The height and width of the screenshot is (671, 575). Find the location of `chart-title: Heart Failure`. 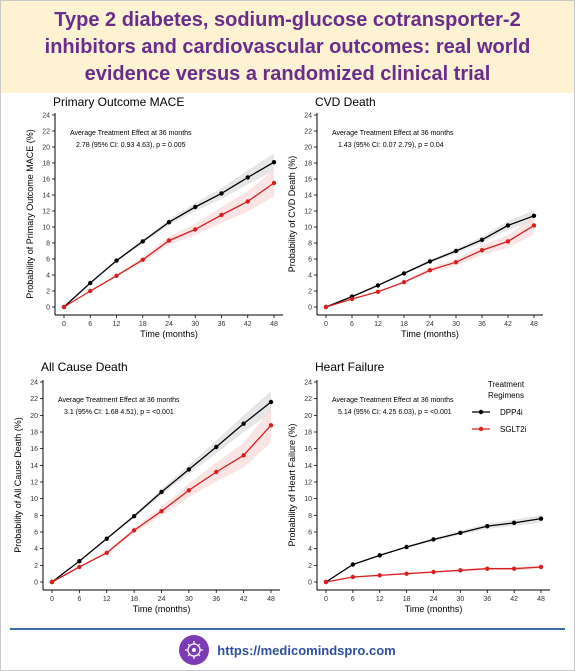

chart-title: Heart Failure is located at coordinates (350, 367).